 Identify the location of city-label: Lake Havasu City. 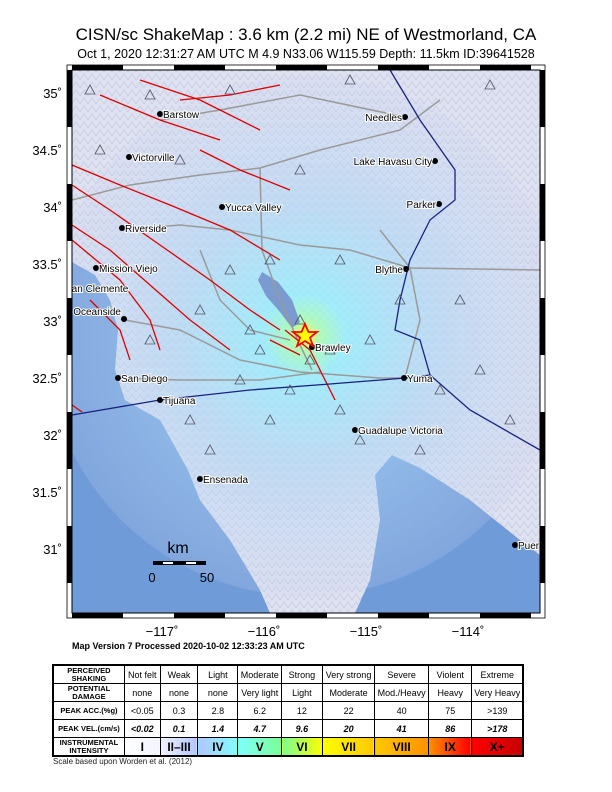
(393, 162).